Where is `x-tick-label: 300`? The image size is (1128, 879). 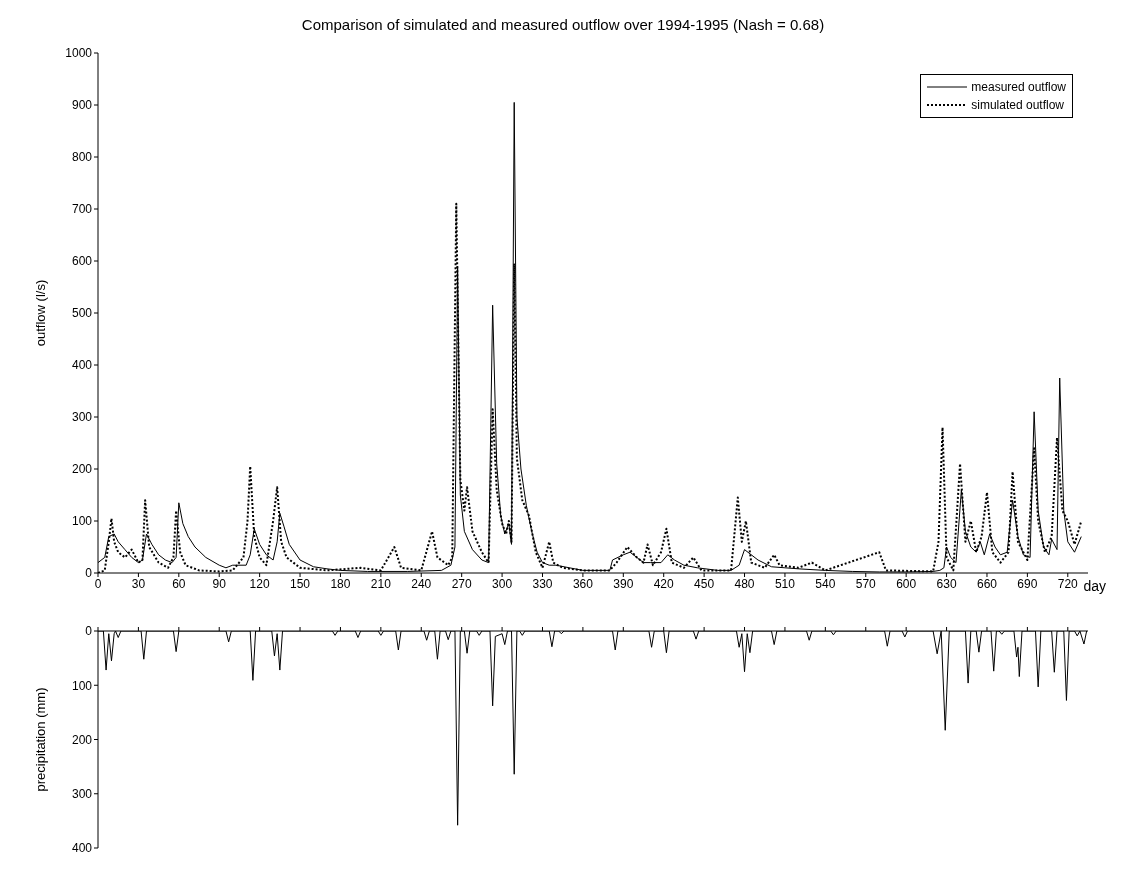
x-tick-label: 300 is located at coordinates (502, 583).